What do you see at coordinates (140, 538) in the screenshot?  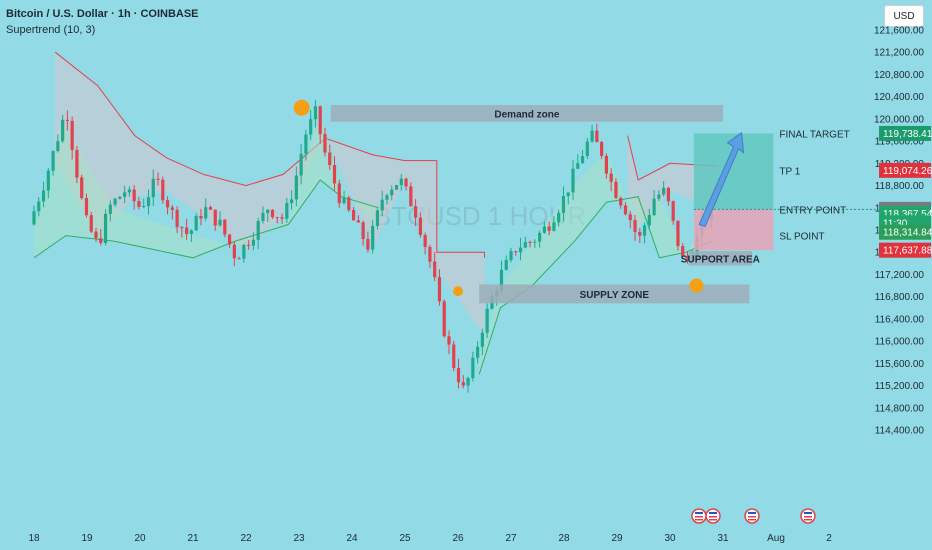 I see `time-tick-label: 20` at bounding box center [140, 538].